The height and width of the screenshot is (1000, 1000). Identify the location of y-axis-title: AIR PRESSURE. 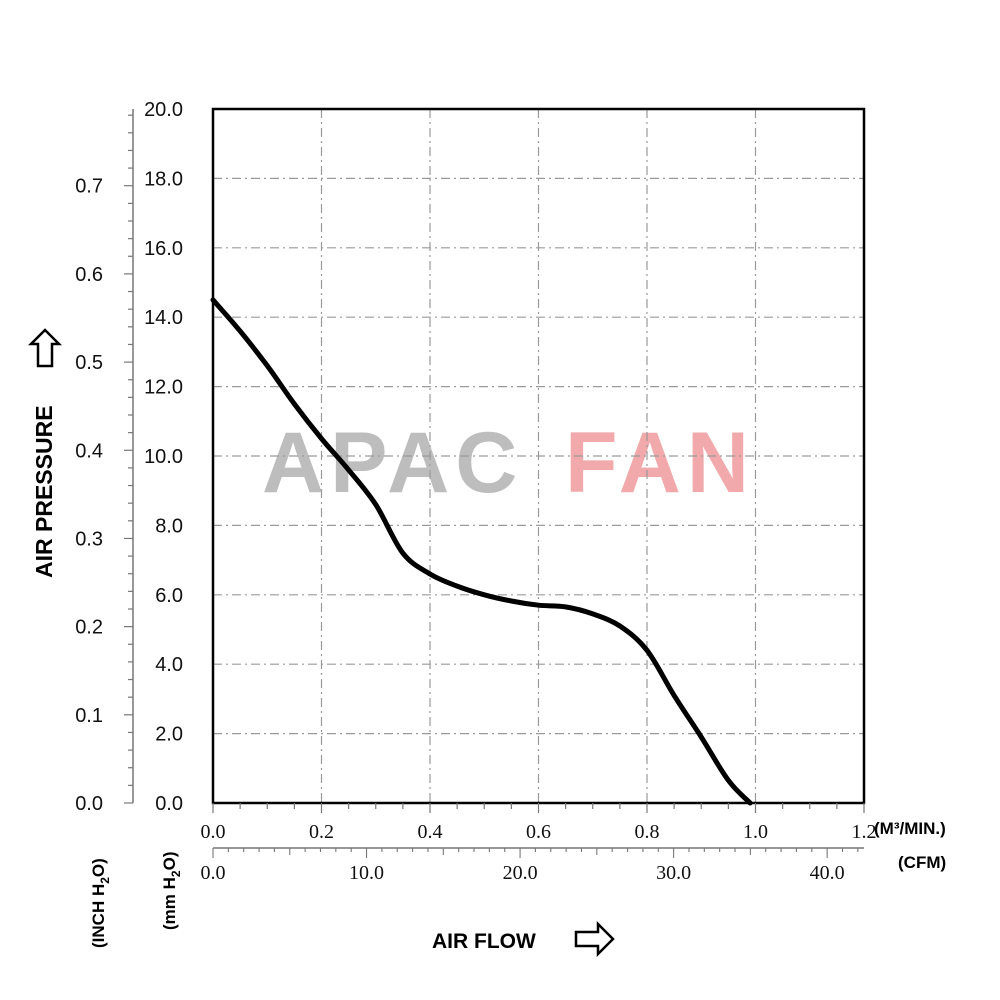
(45, 453).